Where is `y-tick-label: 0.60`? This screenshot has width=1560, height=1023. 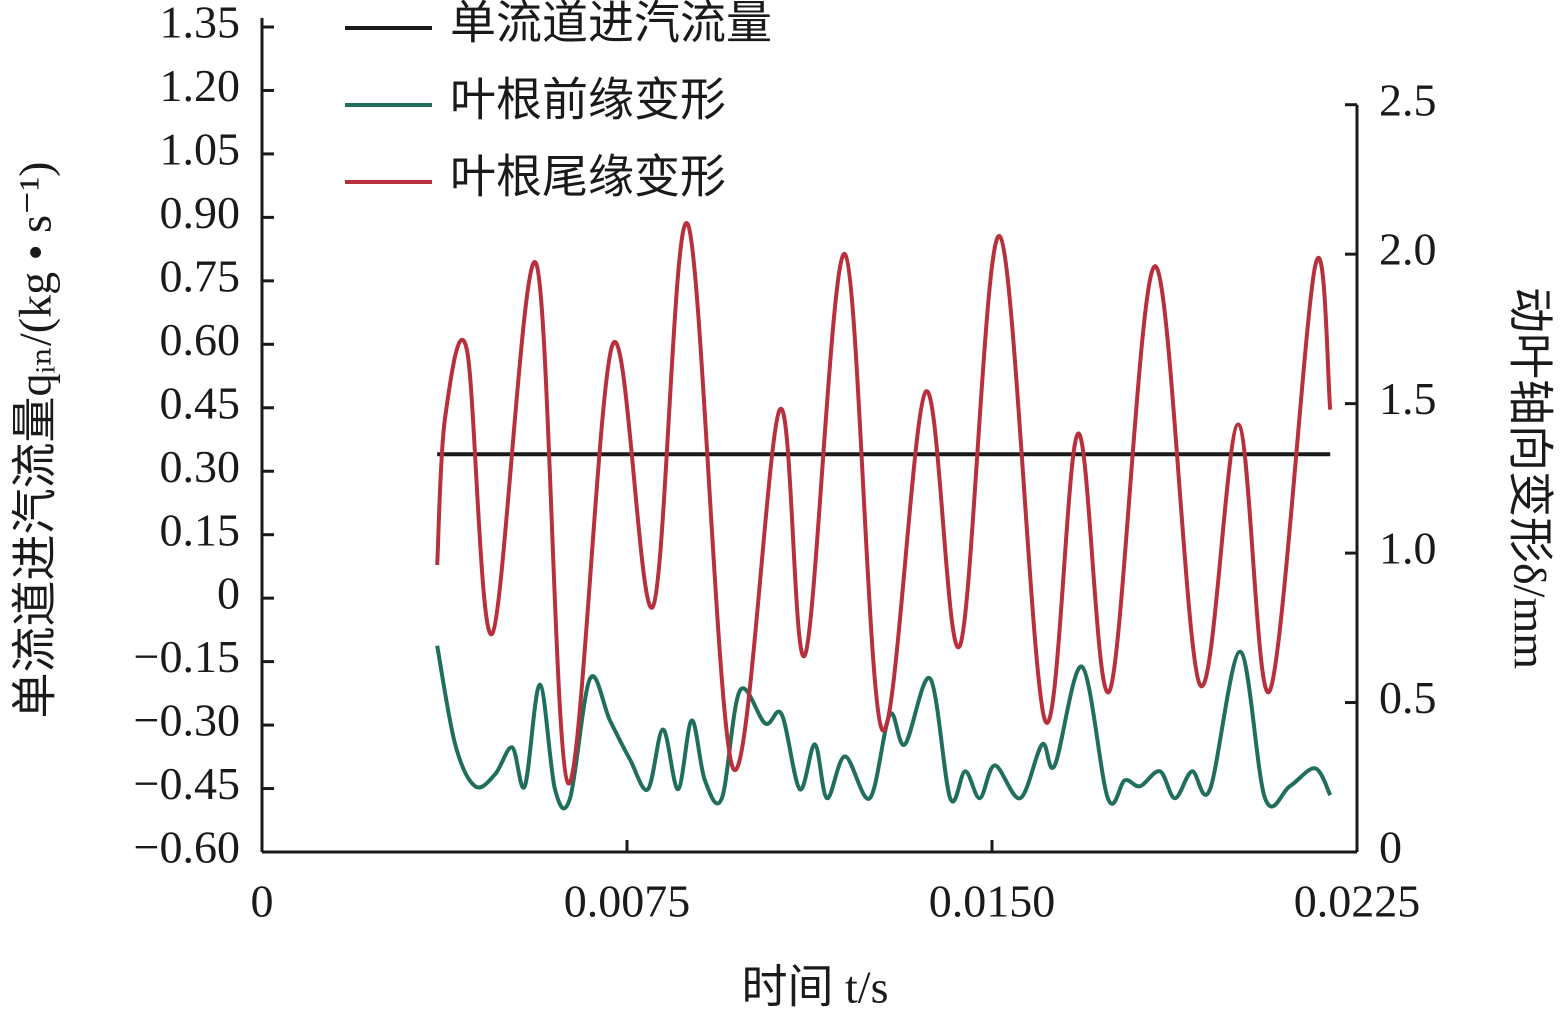
y-tick-label: 0.60 is located at coordinates (200, 339).